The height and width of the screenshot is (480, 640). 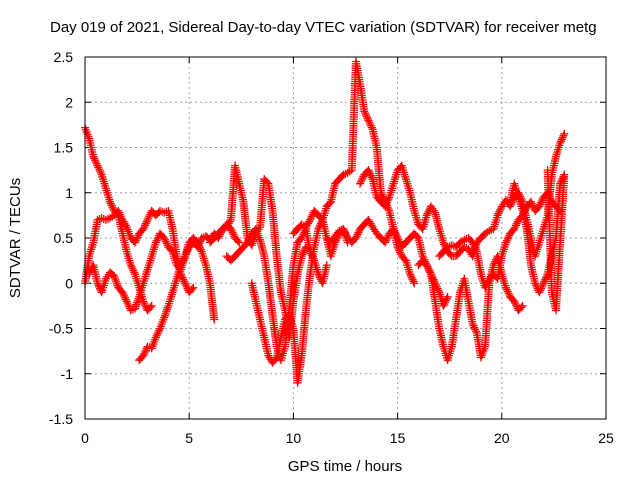 What do you see at coordinates (69, 193) in the screenshot?
I see `y-tick-label: 1` at bounding box center [69, 193].